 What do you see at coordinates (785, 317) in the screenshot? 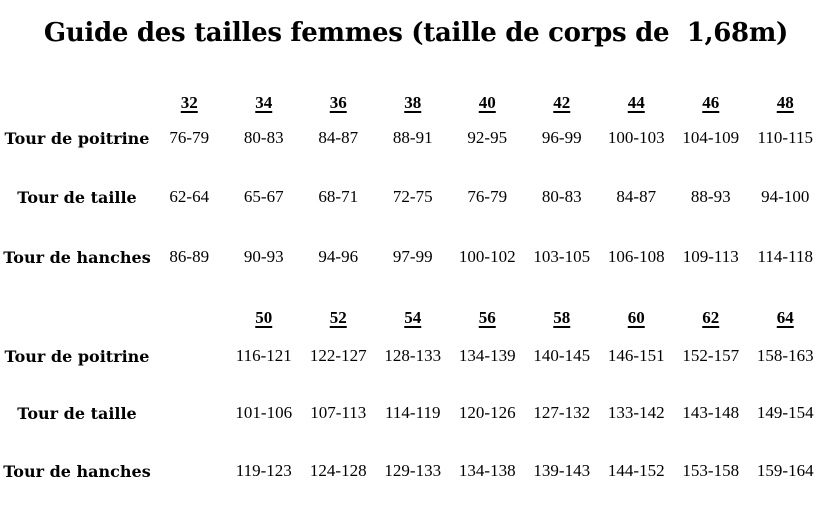
I see `size-header-cell: 64` at bounding box center [785, 317].